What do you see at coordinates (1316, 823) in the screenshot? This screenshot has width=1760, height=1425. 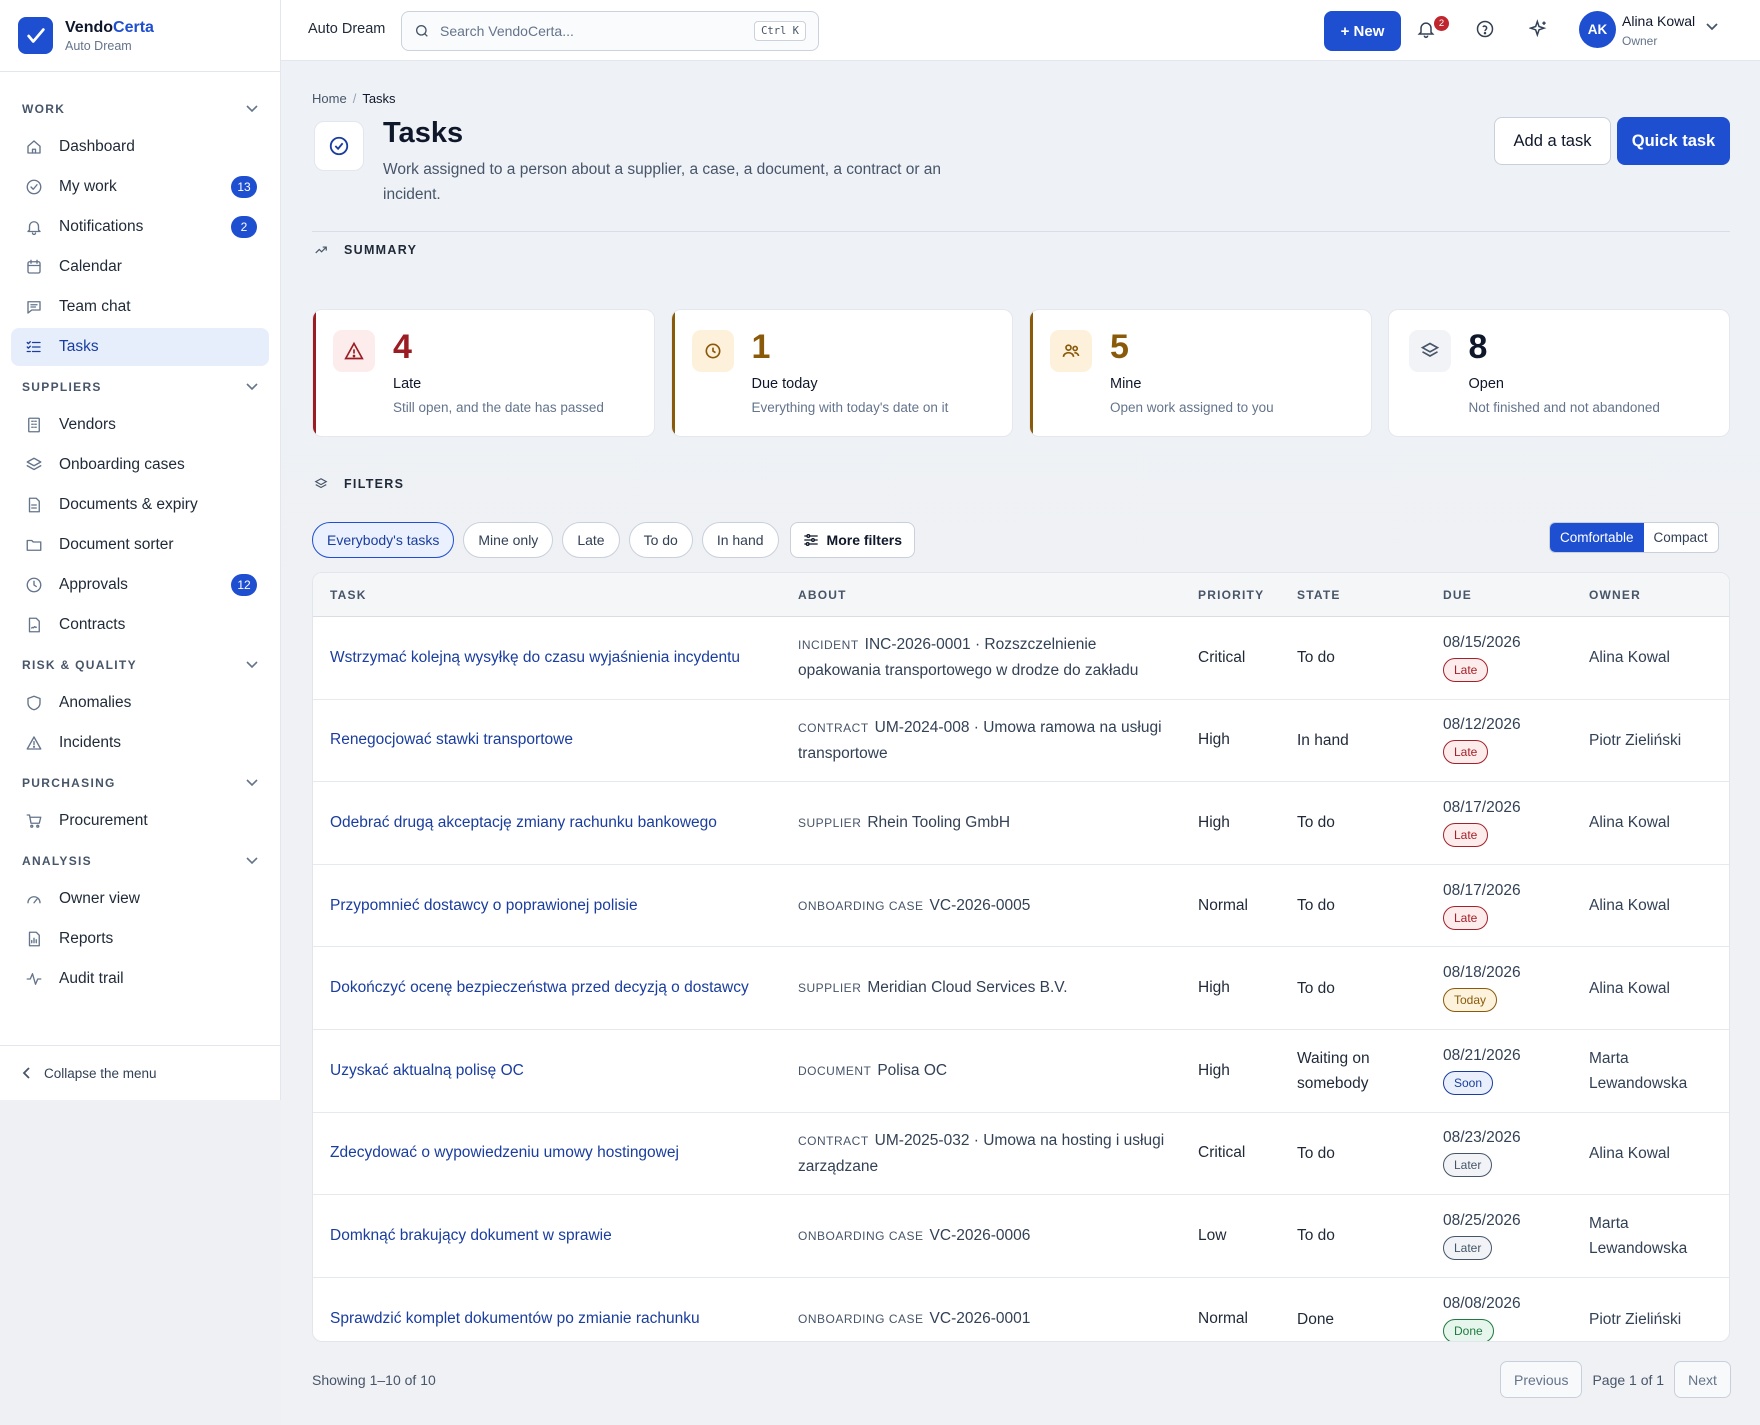 I see `state-value: To do` at bounding box center [1316, 823].